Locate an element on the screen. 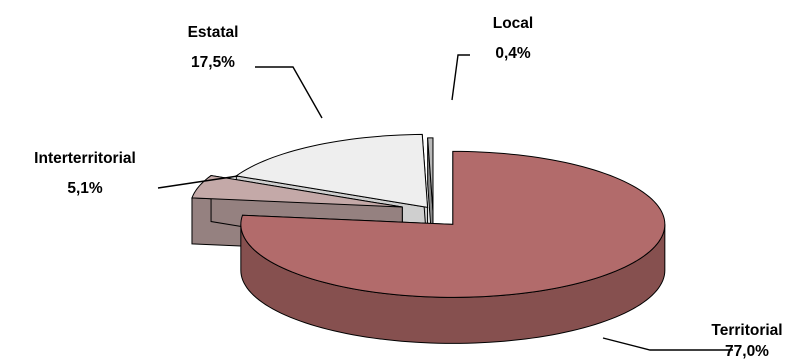  label-interterritorial-value: 5,1% is located at coordinates (85, 188).